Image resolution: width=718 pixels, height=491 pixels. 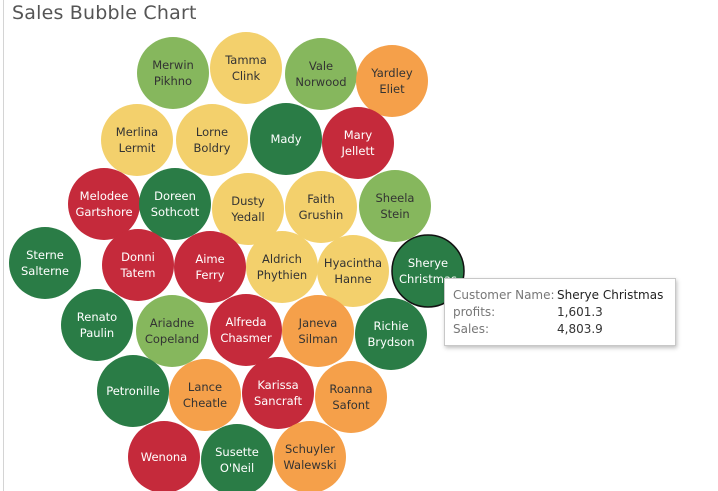 What do you see at coordinates (3, 245) in the screenshot?
I see `view-border` at bounding box center [3, 245].